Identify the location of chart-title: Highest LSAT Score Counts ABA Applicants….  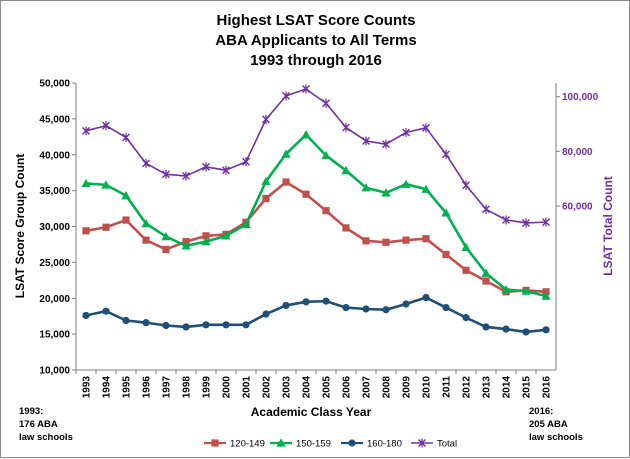
(315, 40).